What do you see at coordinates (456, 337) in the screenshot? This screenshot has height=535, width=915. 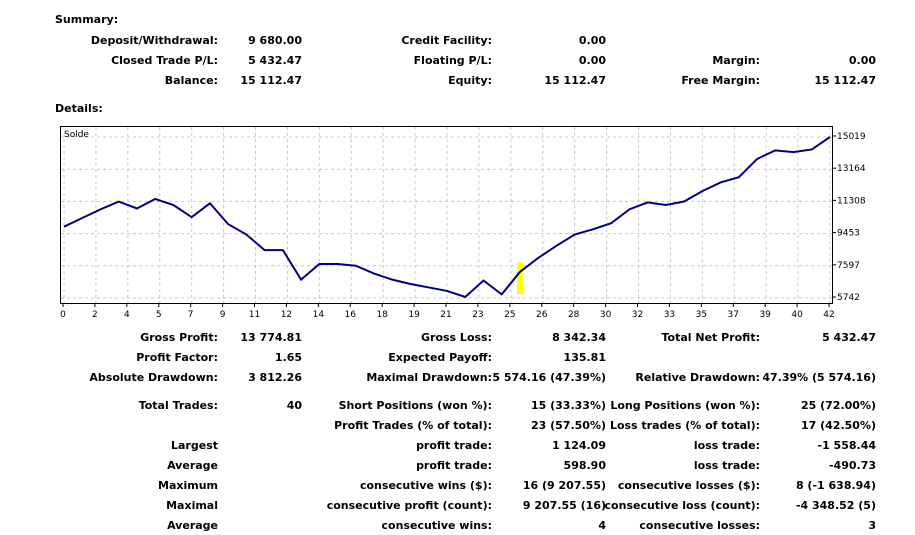 I see `gross-loss-label: Gross Loss:` at bounding box center [456, 337].